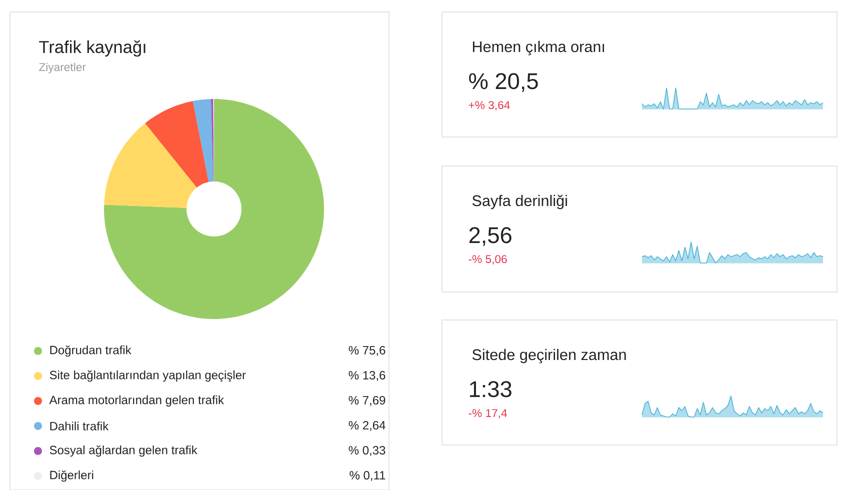 Image resolution: width=861 pixels, height=490 pixels. Describe the element at coordinates (503, 82) in the screenshot. I see `text: % 20,5` at that location.